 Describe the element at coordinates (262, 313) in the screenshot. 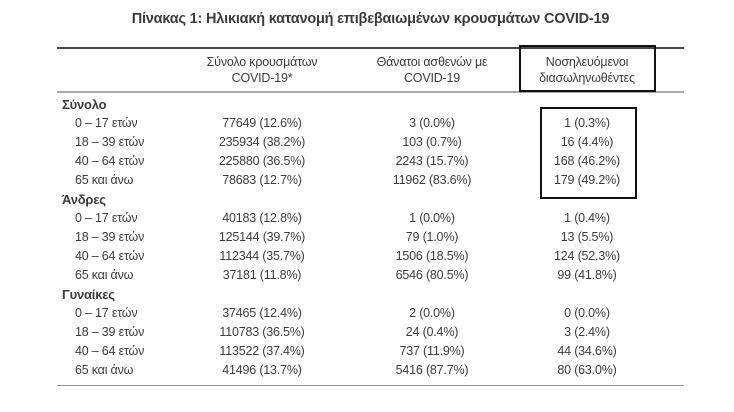

I see `cases-cell: 37465 (12.4%)` at that location.